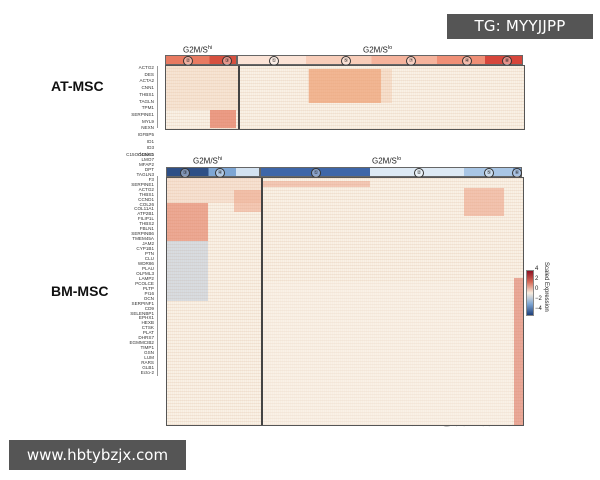 This screenshot has width=600, height=480. I want to click on gene-label: EPHX1, so click(146, 318).